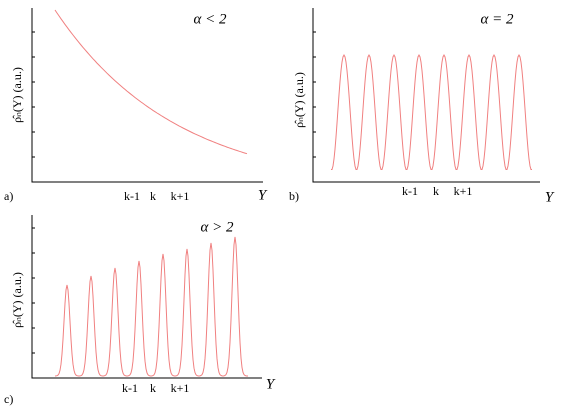 The height and width of the screenshot is (407, 570). I want to click on annotation: α < 2, so click(210, 19).